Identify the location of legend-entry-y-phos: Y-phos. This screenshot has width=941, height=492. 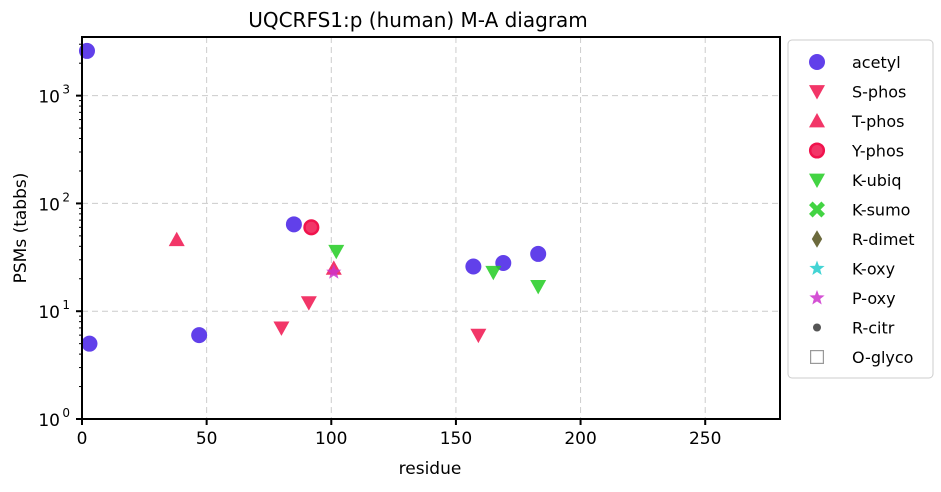
(856, 151).